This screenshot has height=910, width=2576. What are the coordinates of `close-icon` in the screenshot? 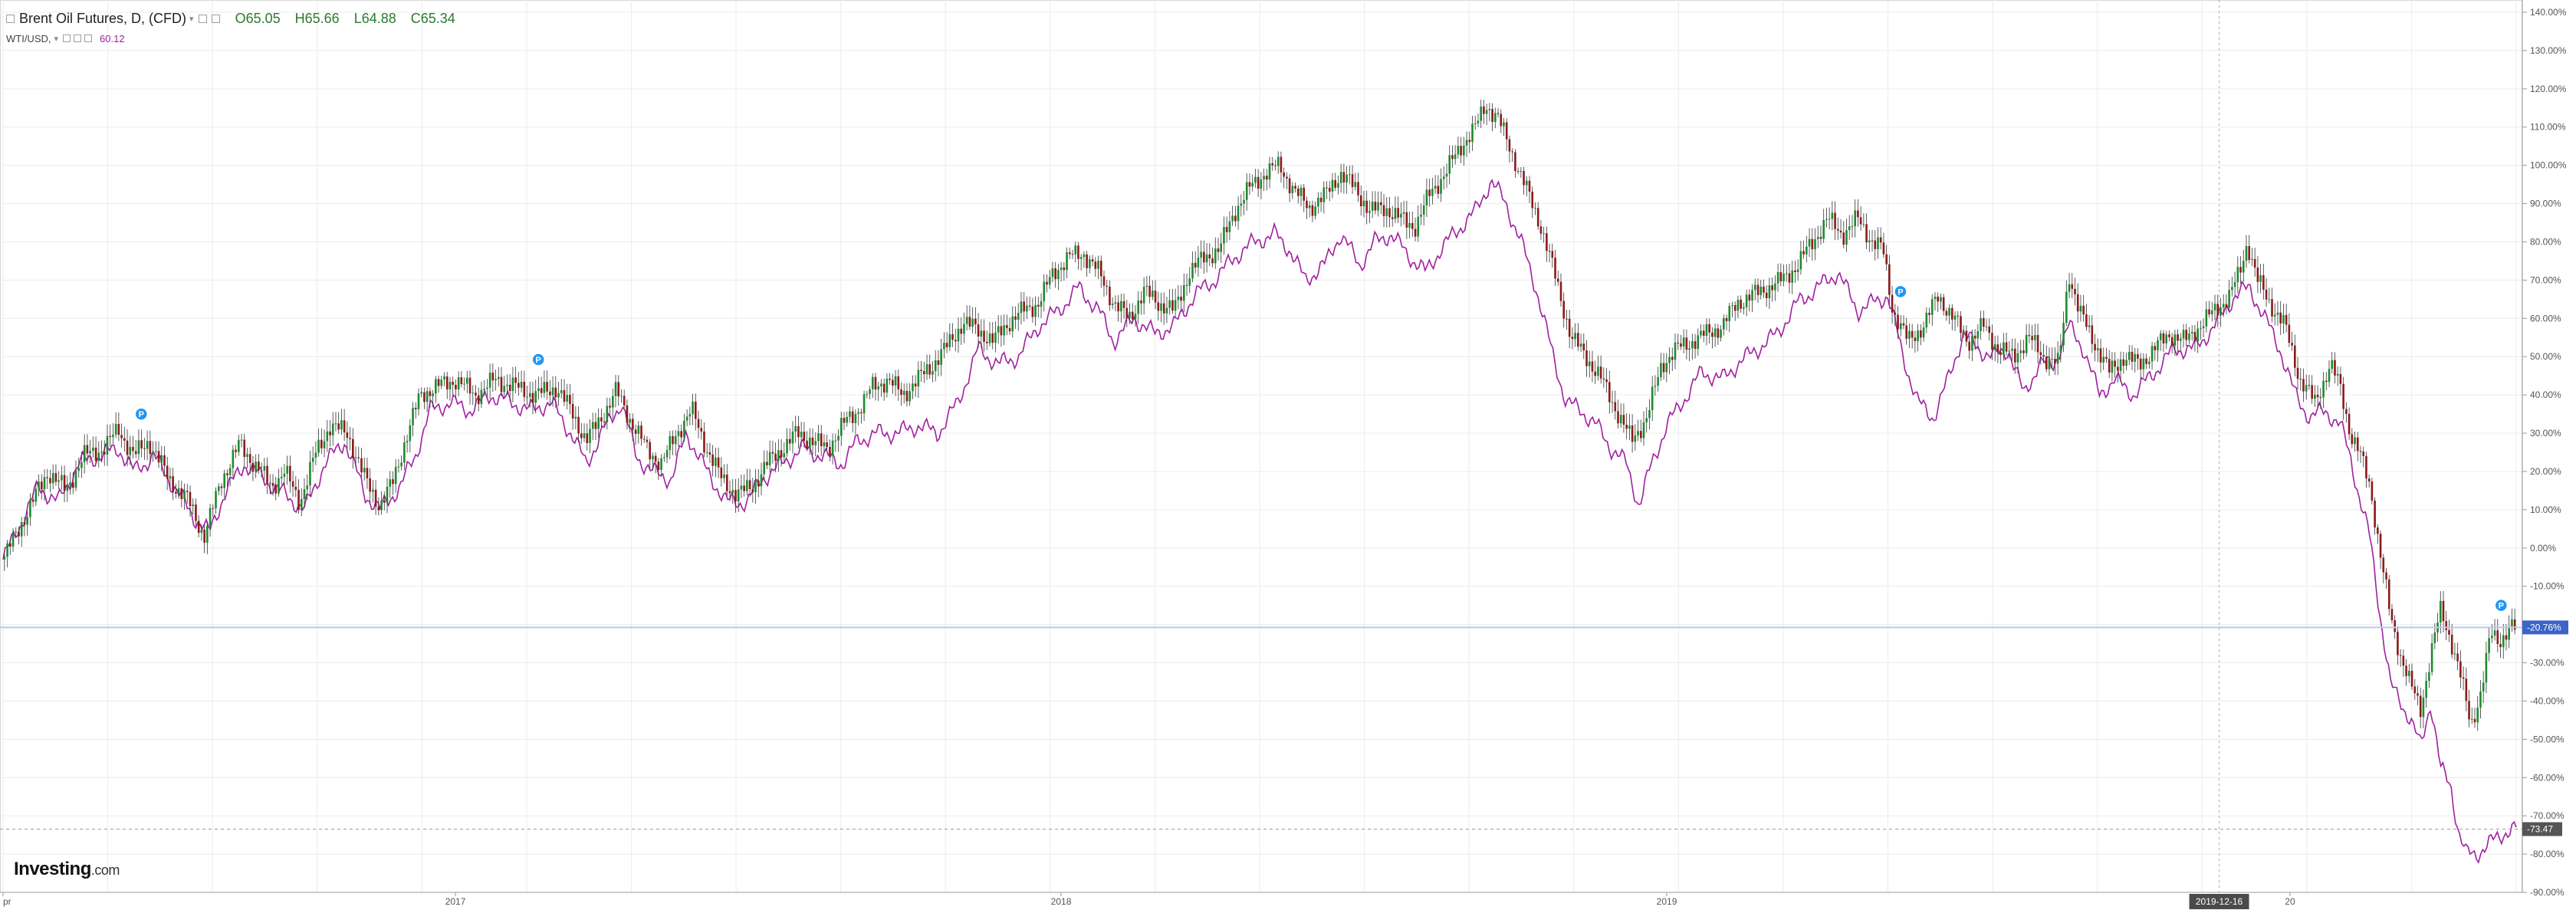 It's located at (89, 38).